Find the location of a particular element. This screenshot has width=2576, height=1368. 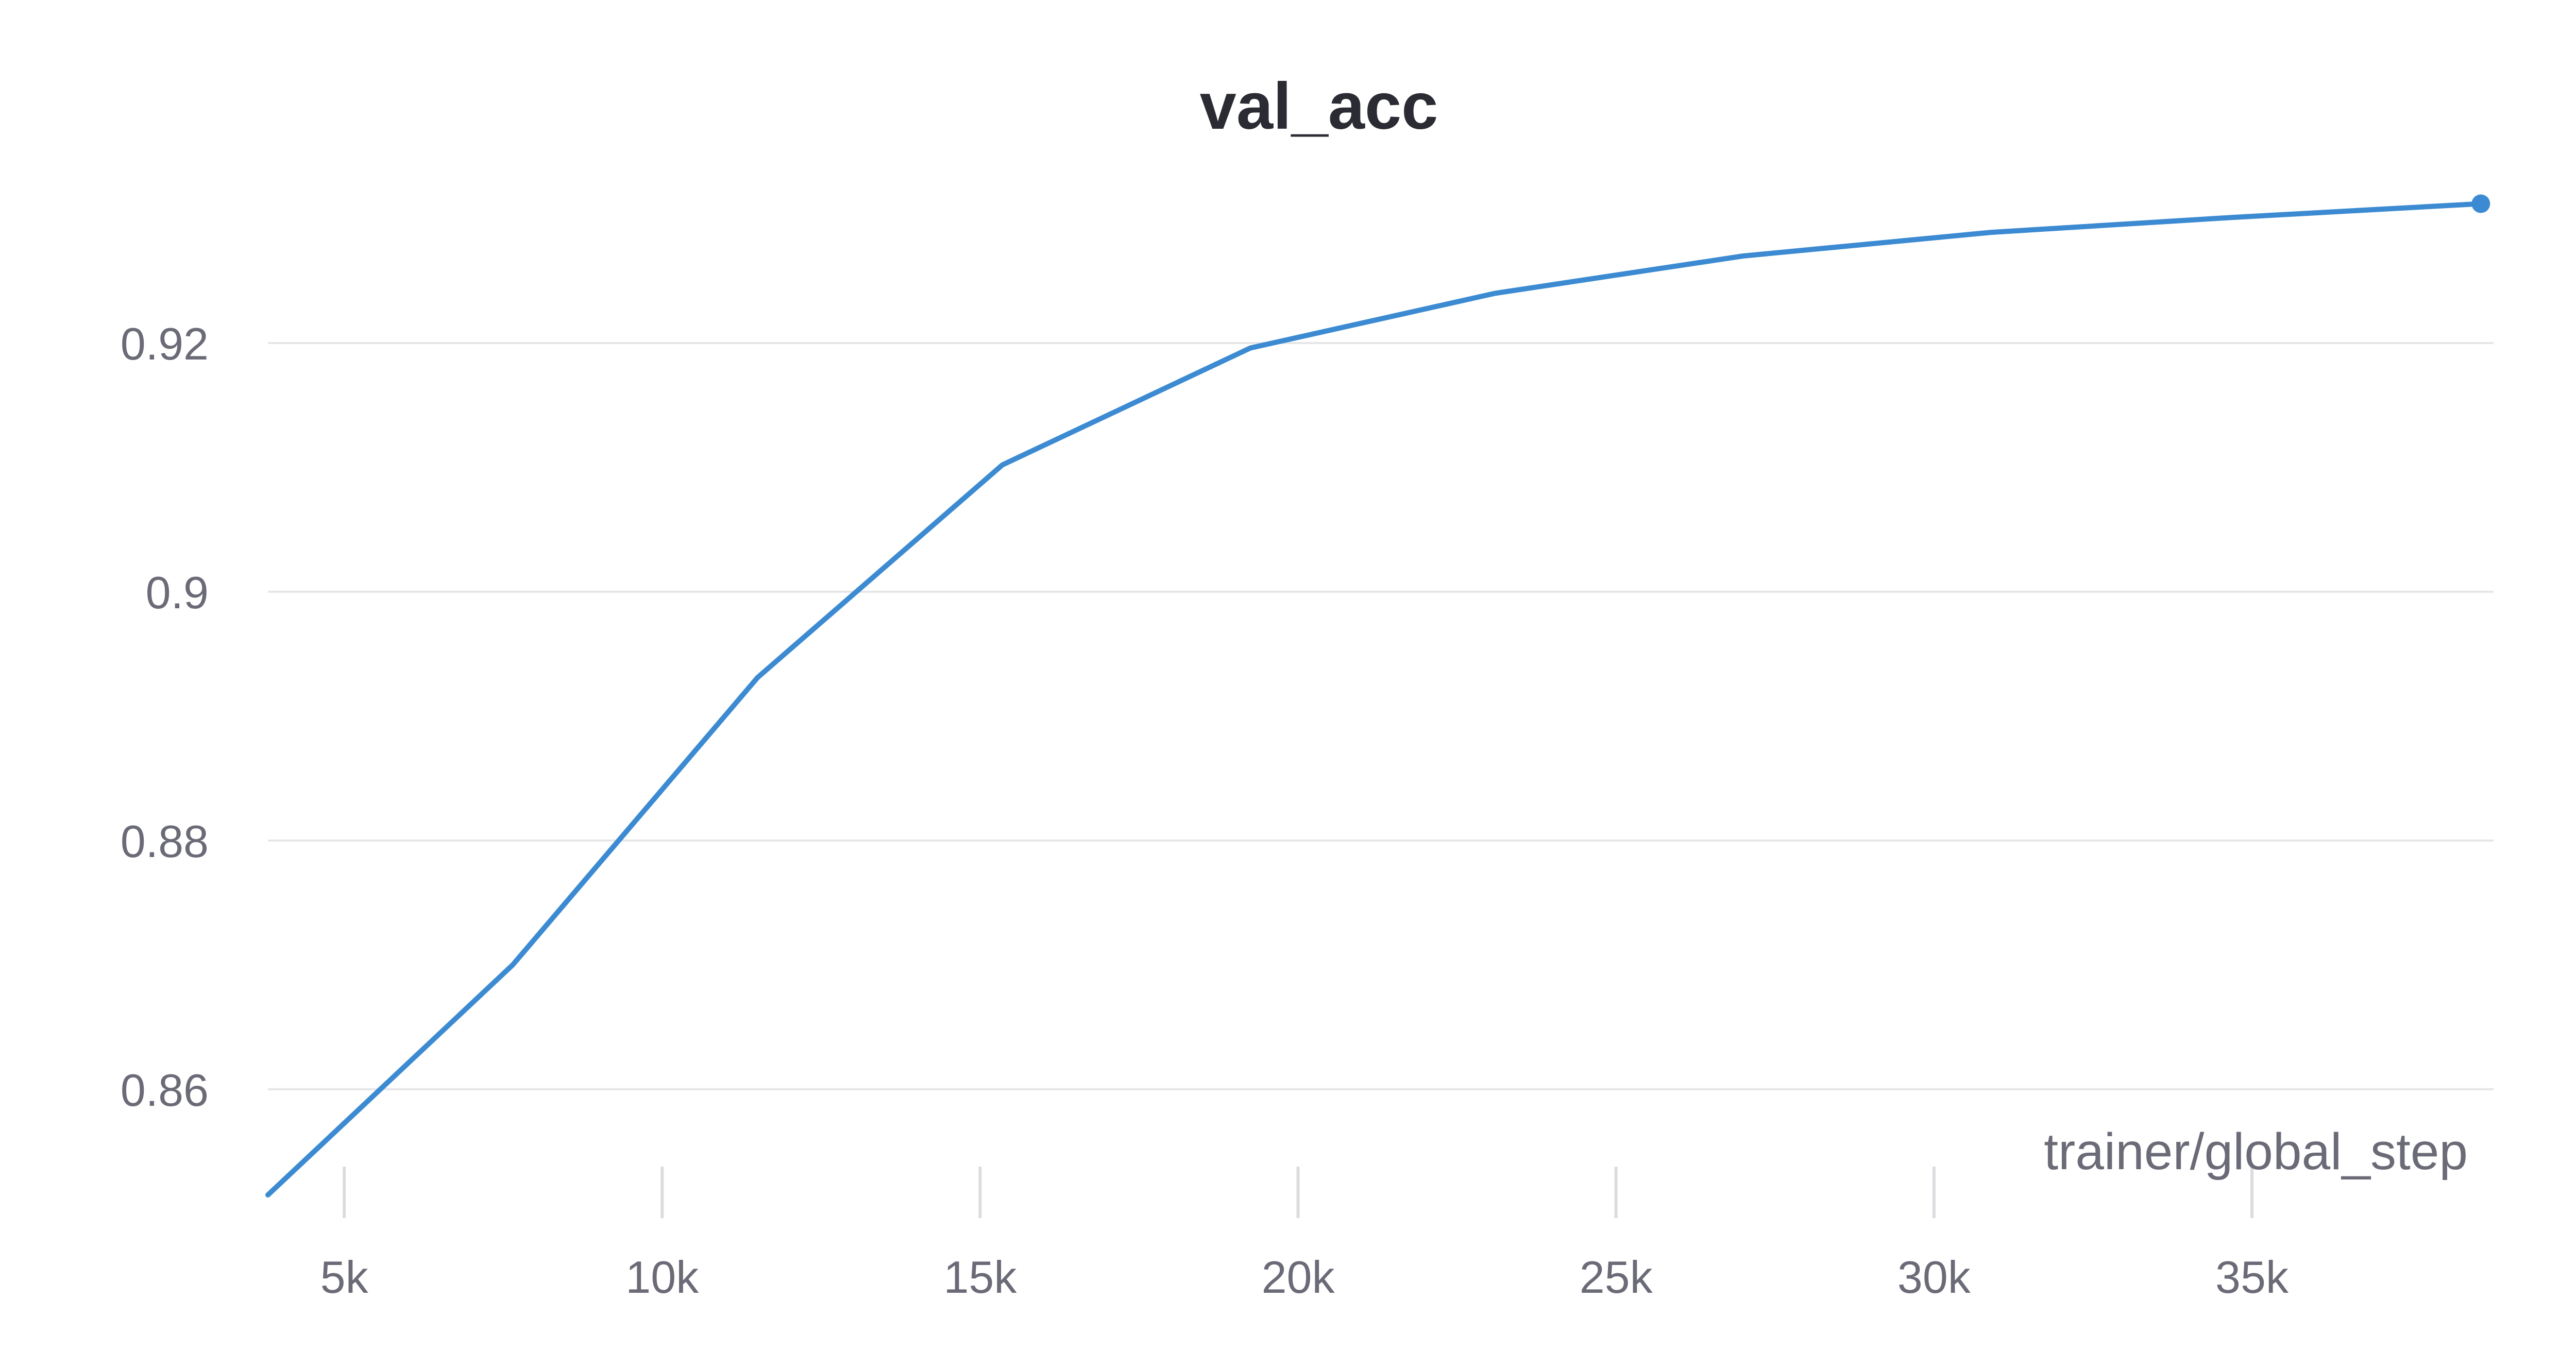

x-tick-label: 10k is located at coordinates (662, 1277).